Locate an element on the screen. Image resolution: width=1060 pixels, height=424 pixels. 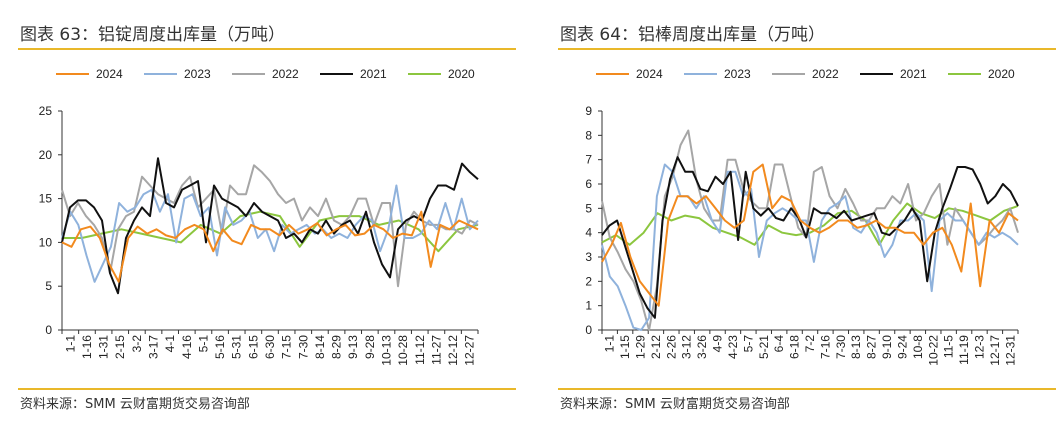
x-tick-label: 2-15 is located at coordinates (120, 347).